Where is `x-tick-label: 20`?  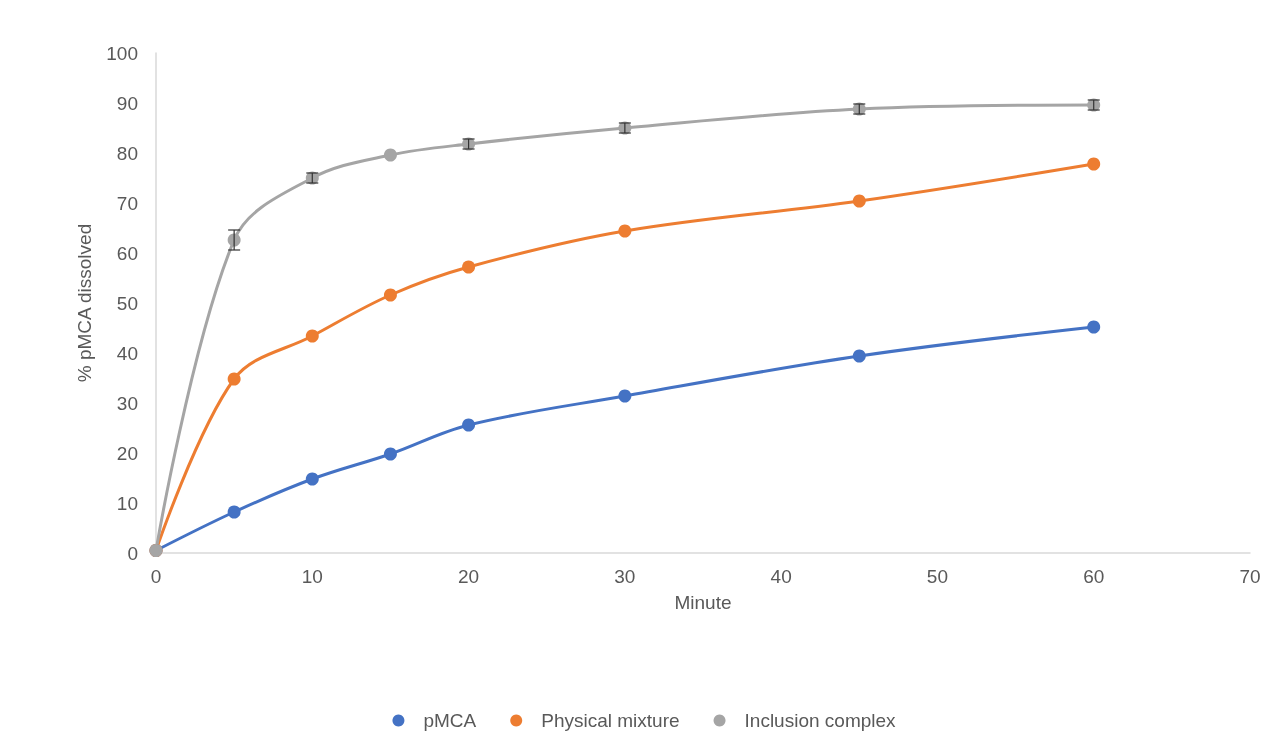
x-tick-label: 20 is located at coordinates (469, 576).